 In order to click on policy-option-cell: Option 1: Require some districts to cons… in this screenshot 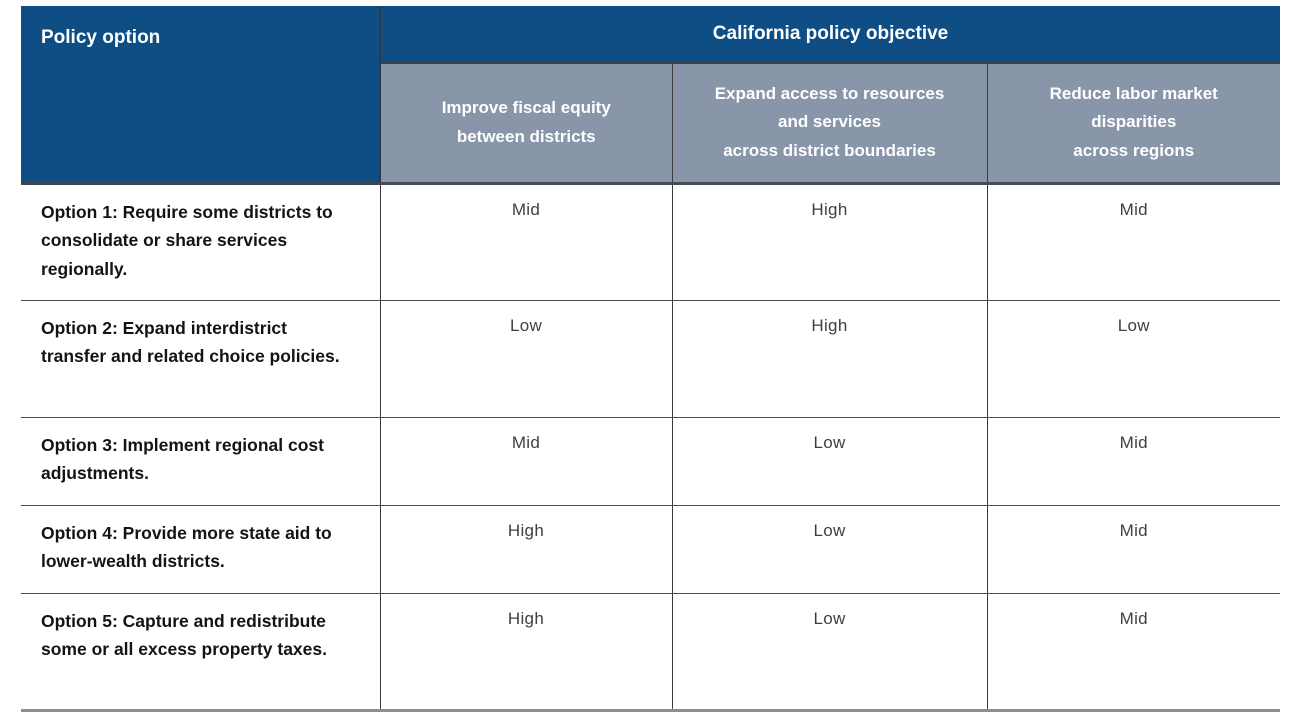, I will do `click(201, 242)`.